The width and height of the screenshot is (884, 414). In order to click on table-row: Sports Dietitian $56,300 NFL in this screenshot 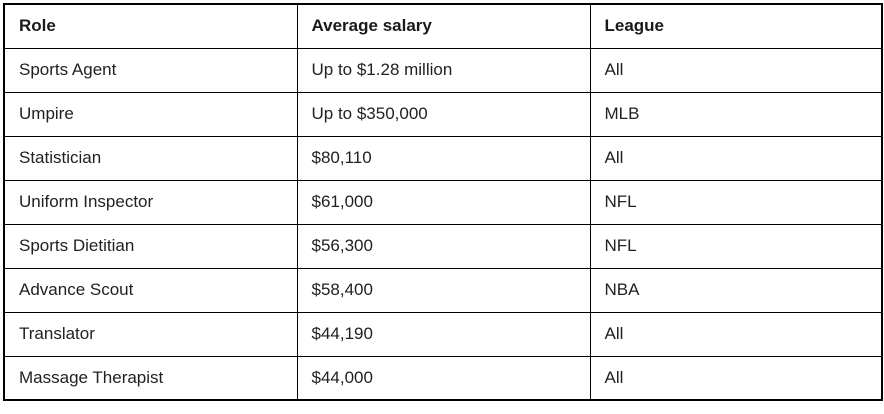, I will do `click(443, 246)`.